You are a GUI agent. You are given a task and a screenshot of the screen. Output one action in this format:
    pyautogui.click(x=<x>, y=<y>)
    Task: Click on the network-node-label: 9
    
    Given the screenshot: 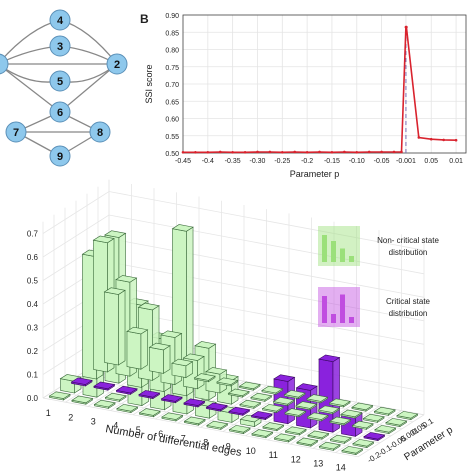 What is the action you would take?
    pyautogui.click(x=60, y=157)
    